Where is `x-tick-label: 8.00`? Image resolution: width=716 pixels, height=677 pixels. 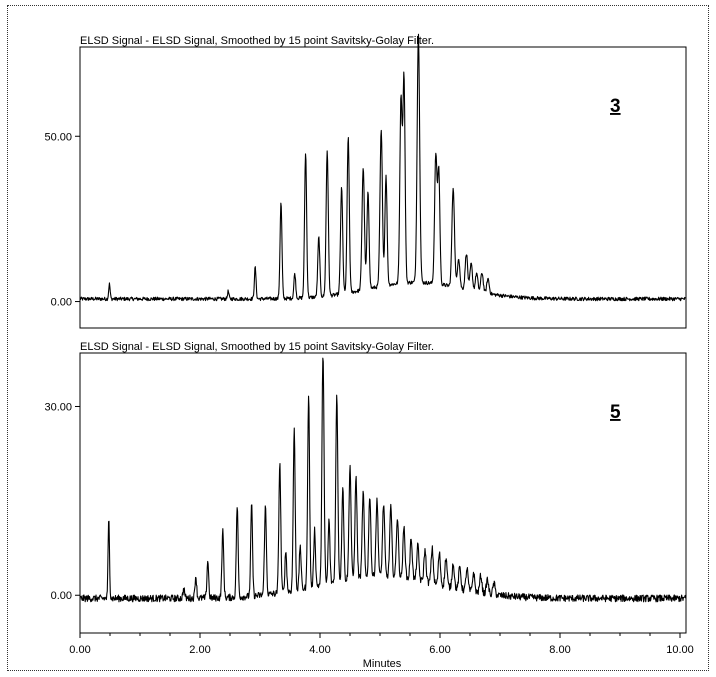 x-tick-label: 8.00 is located at coordinates (559, 650).